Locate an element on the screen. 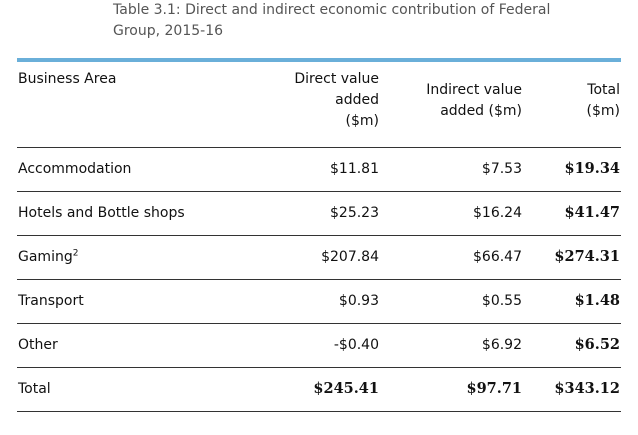 The image size is (638, 435). cell-indirect: $16.24 is located at coordinates (453, 213).